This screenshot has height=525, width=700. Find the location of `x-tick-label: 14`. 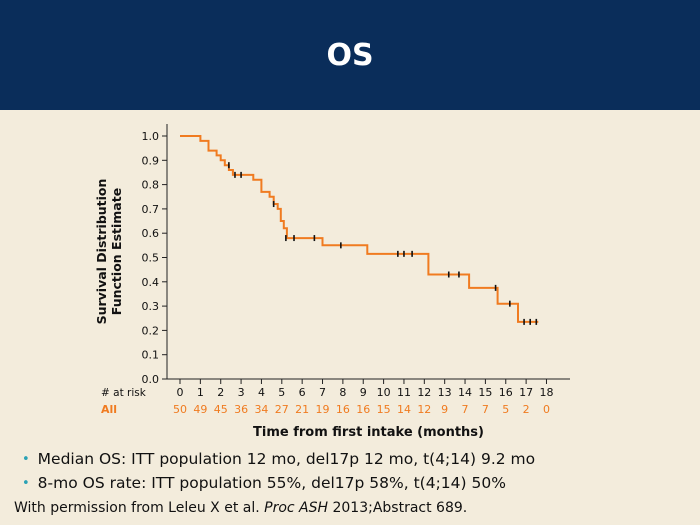

x-tick-label: 14 is located at coordinates (465, 392).